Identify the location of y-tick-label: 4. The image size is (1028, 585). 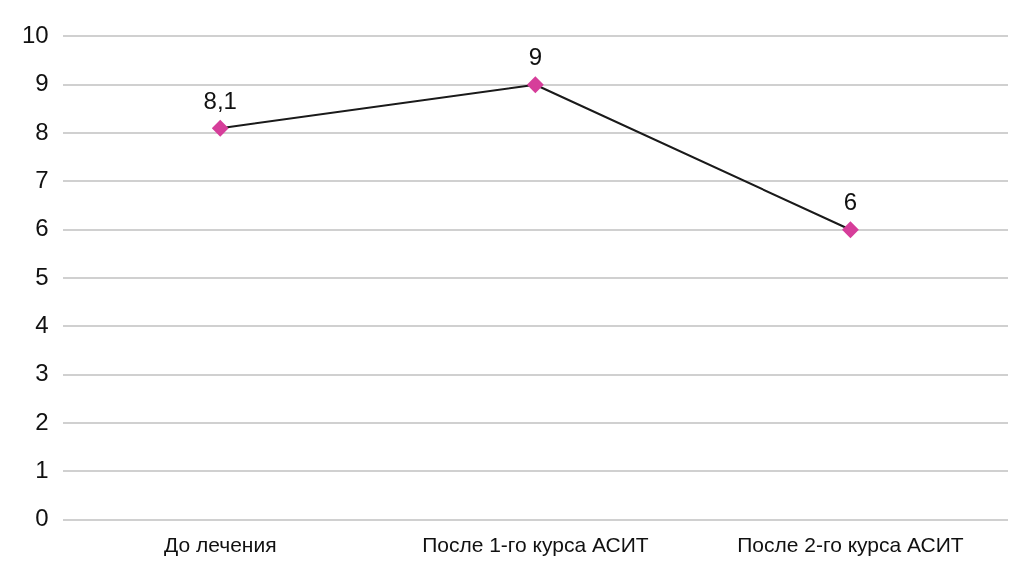
(42, 325).